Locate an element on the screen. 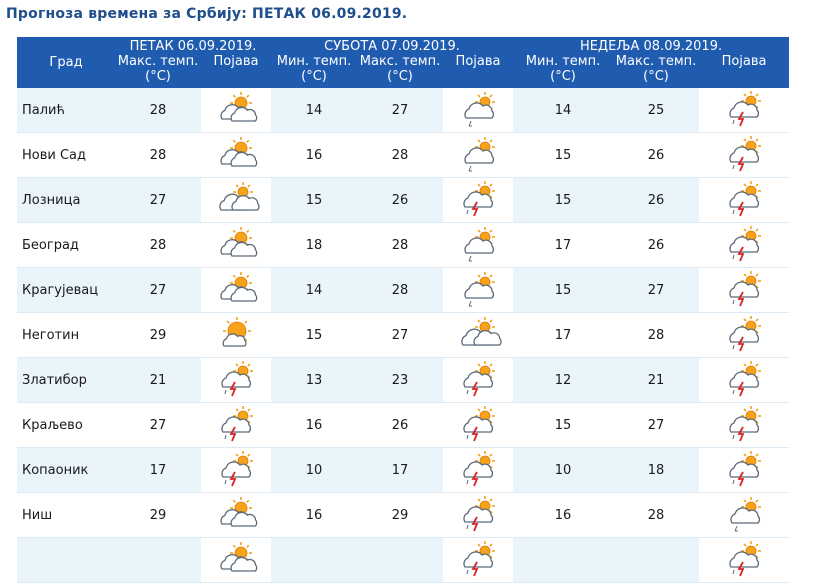 The height and width of the screenshot is (583, 830). sun-min-temp: 12 is located at coordinates (563, 380).